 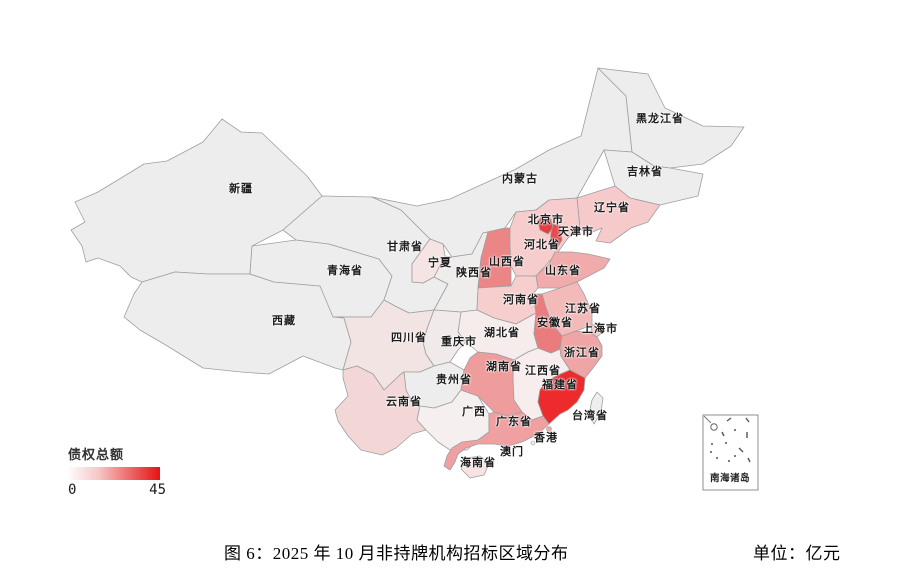 I want to click on inset-label: 南海诸岛, so click(x=730, y=479).